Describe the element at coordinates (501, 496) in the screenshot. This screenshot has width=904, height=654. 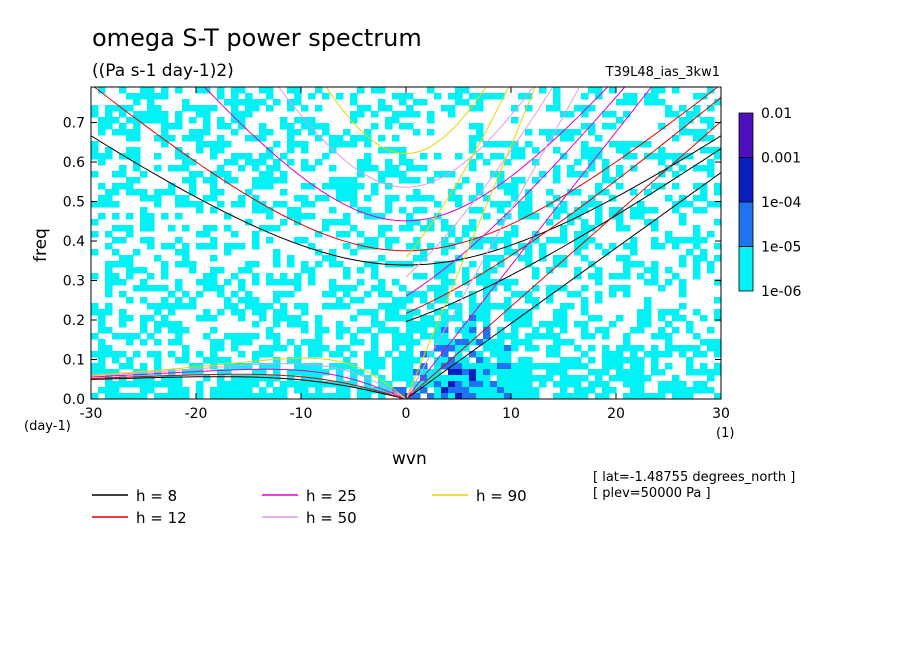
I see `legend-label: h = 90` at that location.